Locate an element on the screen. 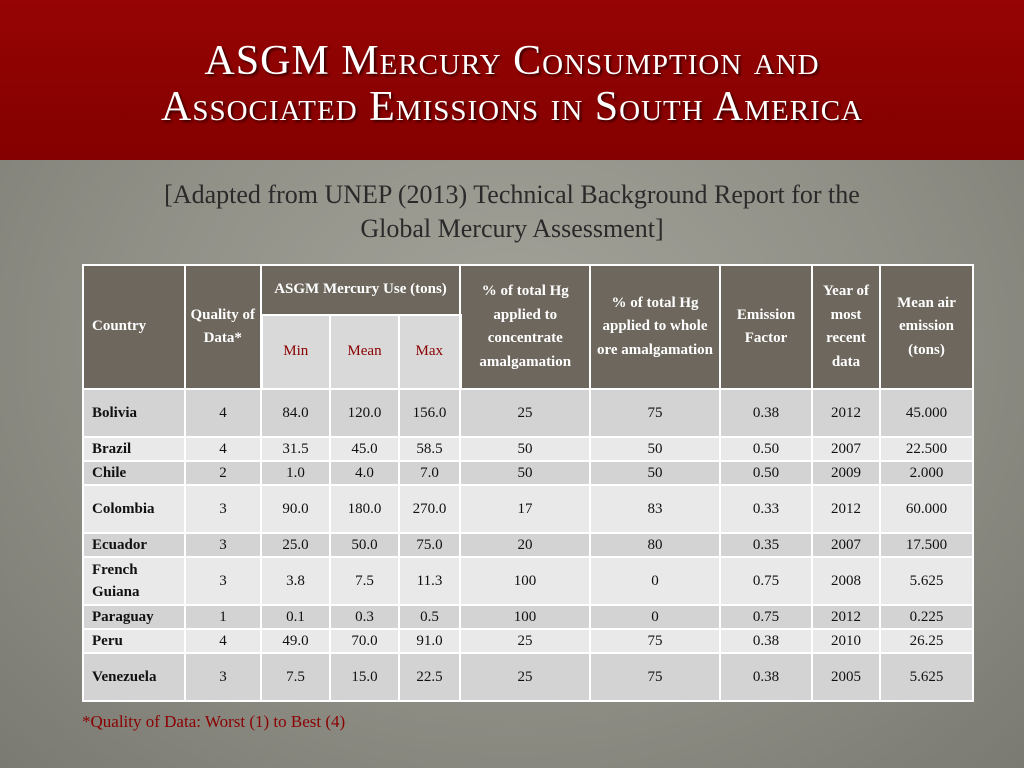  cell-max: 75.0 is located at coordinates (429, 545).